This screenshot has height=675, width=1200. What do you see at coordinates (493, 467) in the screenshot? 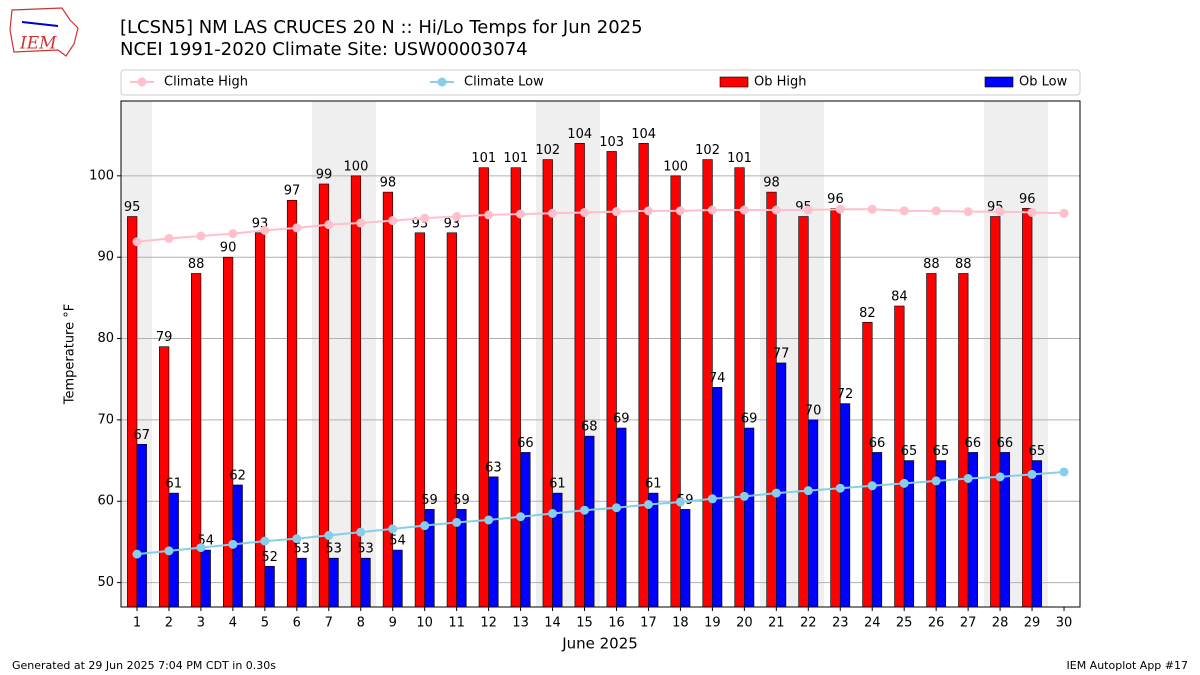
I see `bar-value-label: 63` at bounding box center [493, 467].